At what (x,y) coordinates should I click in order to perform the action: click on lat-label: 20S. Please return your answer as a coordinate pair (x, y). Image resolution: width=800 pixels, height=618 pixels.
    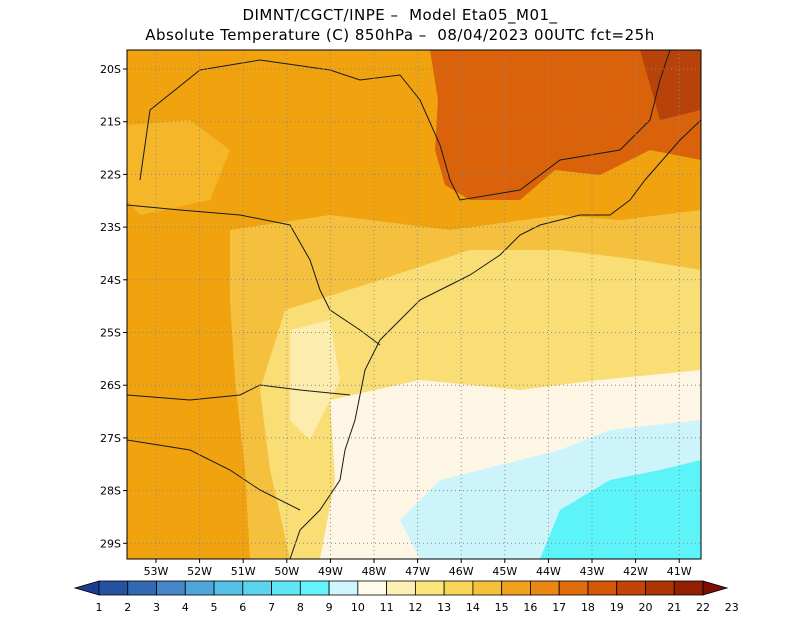
    Looking at the image, I should click on (110, 69).